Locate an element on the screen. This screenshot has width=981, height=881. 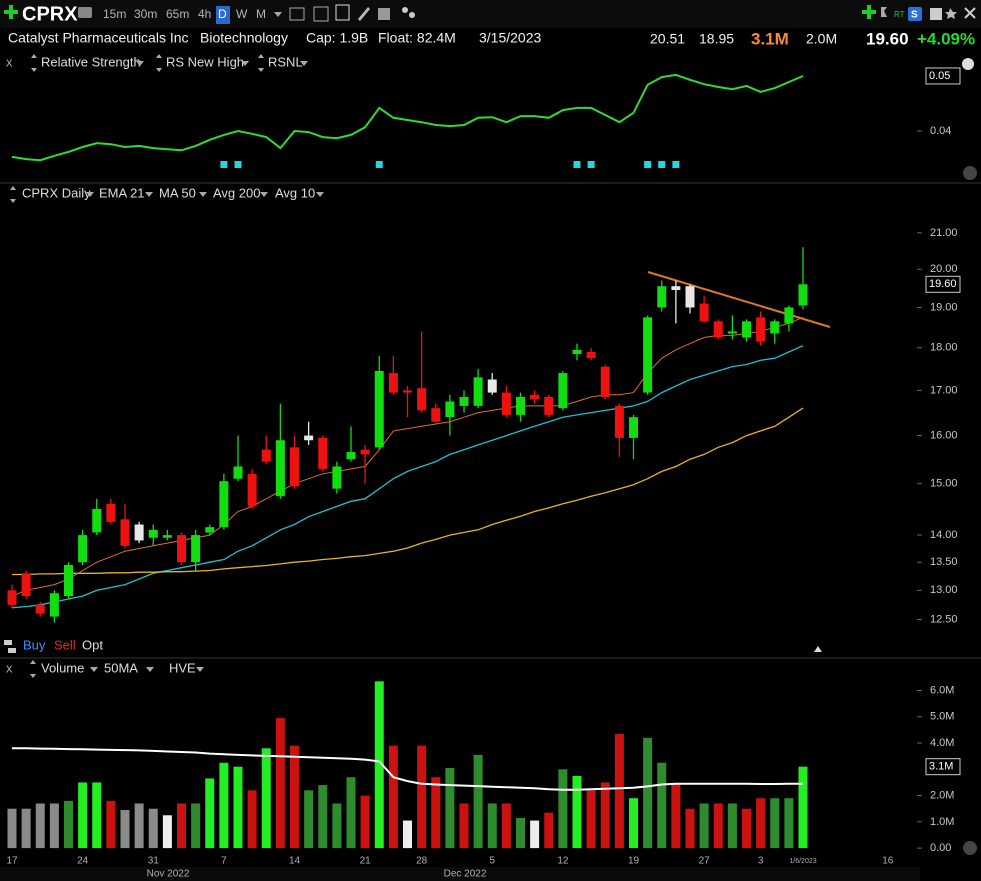
interval: W is located at coordinates (242, 14).